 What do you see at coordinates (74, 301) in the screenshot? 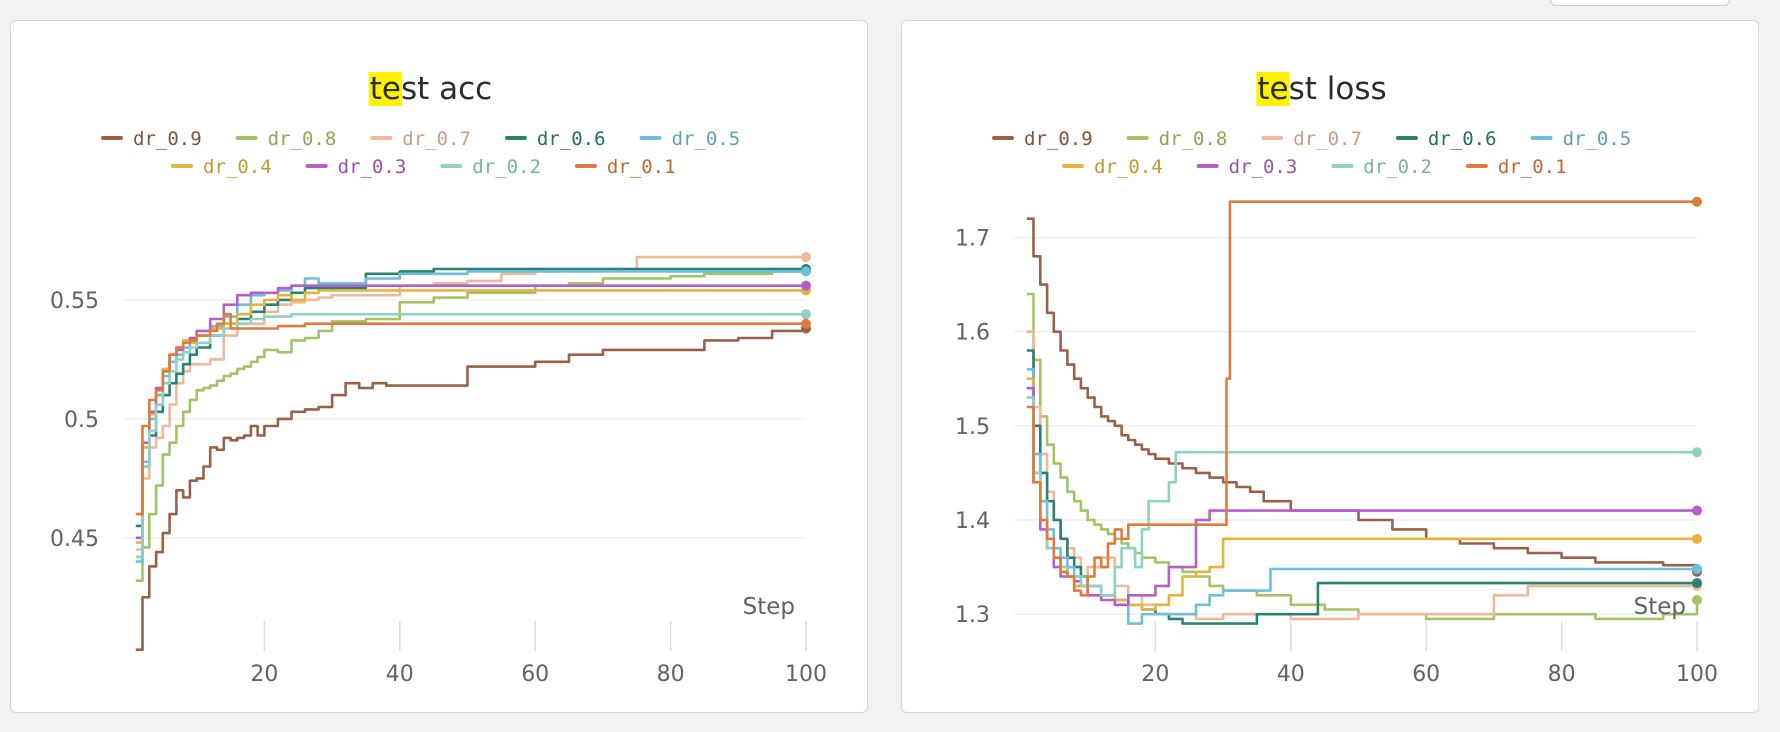
I see `y-tick-label: 0.55` at bounding box center [74, 301].